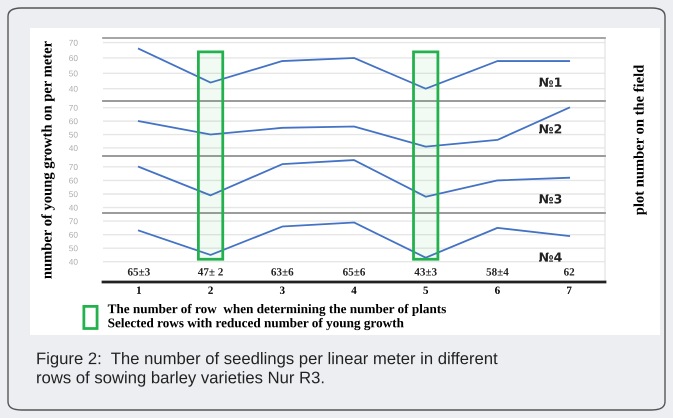 Image resolution: width=673 pixels, height=418 pixels. What do you see at coordinates (139, 272) in the screenshot?
I see `annotation: 65±3` at bounding box center [139, 272].